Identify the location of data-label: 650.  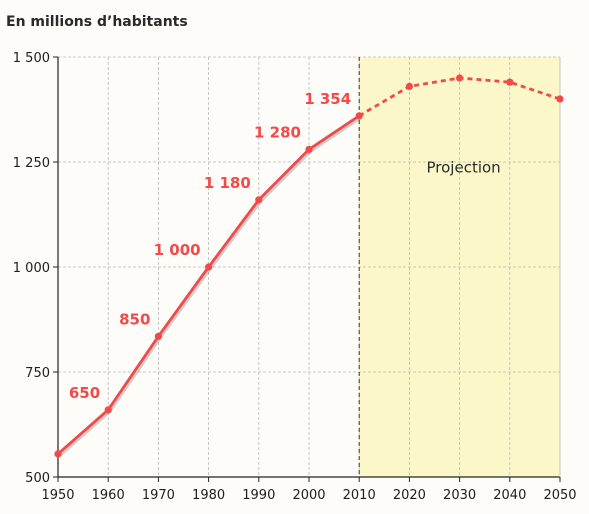
(84, 393).